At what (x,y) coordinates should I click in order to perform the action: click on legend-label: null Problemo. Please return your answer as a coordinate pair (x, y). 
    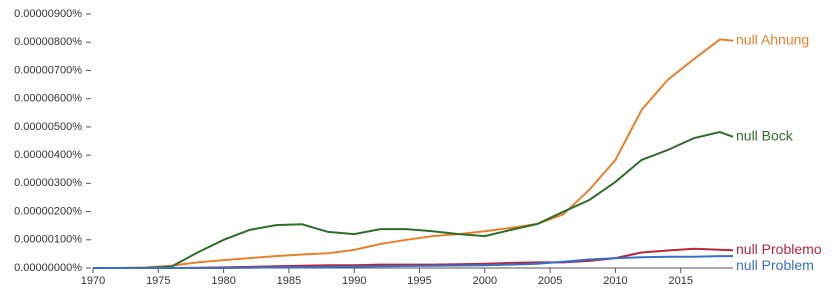
    Looking at the image, I should click on (779, 249).